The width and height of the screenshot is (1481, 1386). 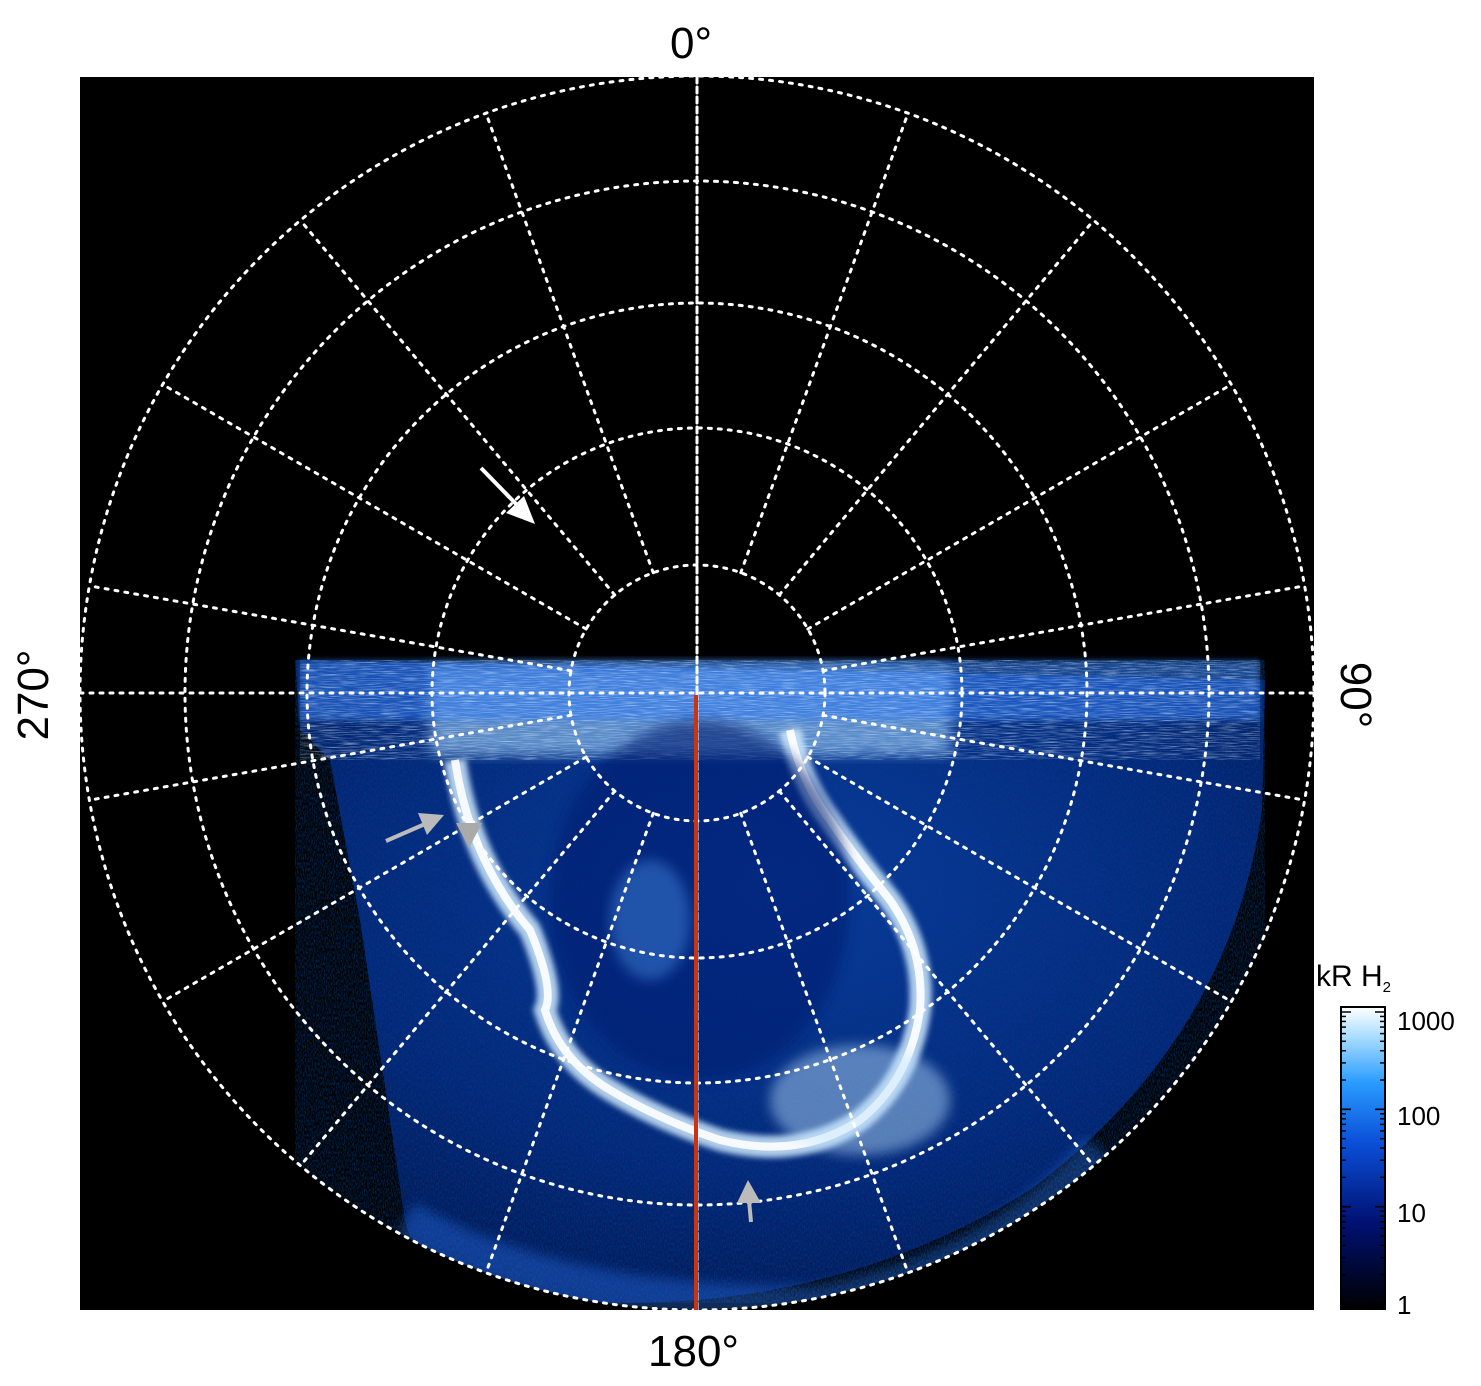 I want to click on colorbar-title-subscript: 2, so click(x=1387, y=987).